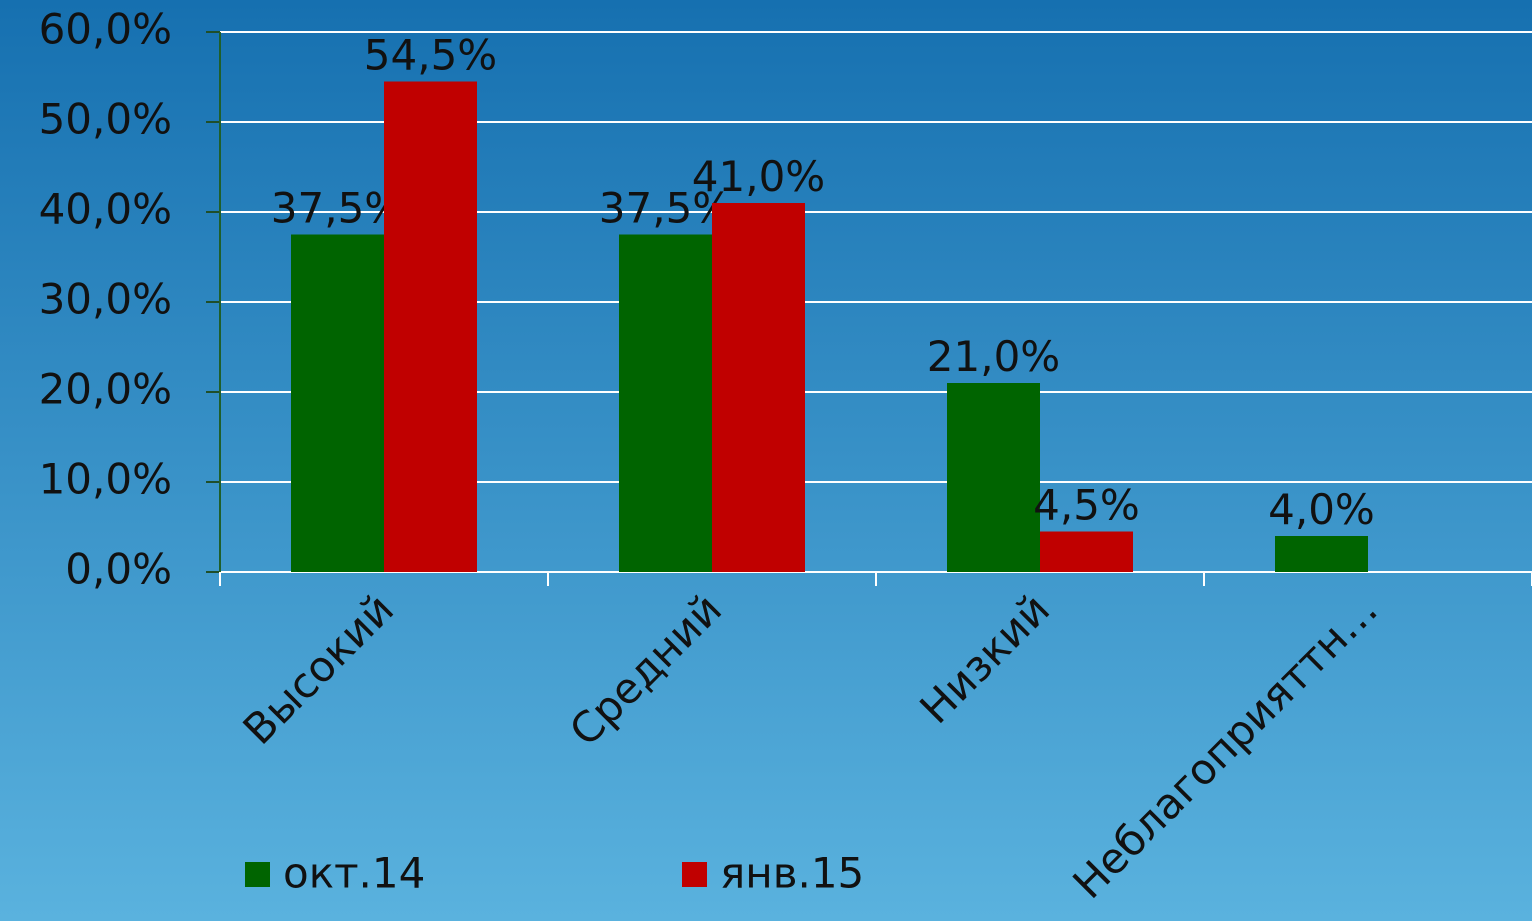 This screenshot has height=921, width=1532. What do you see at coordinates (105, 209) in the screenshot?
I see `y-tick-label: 40,0%` at bounding box center [105, 209].